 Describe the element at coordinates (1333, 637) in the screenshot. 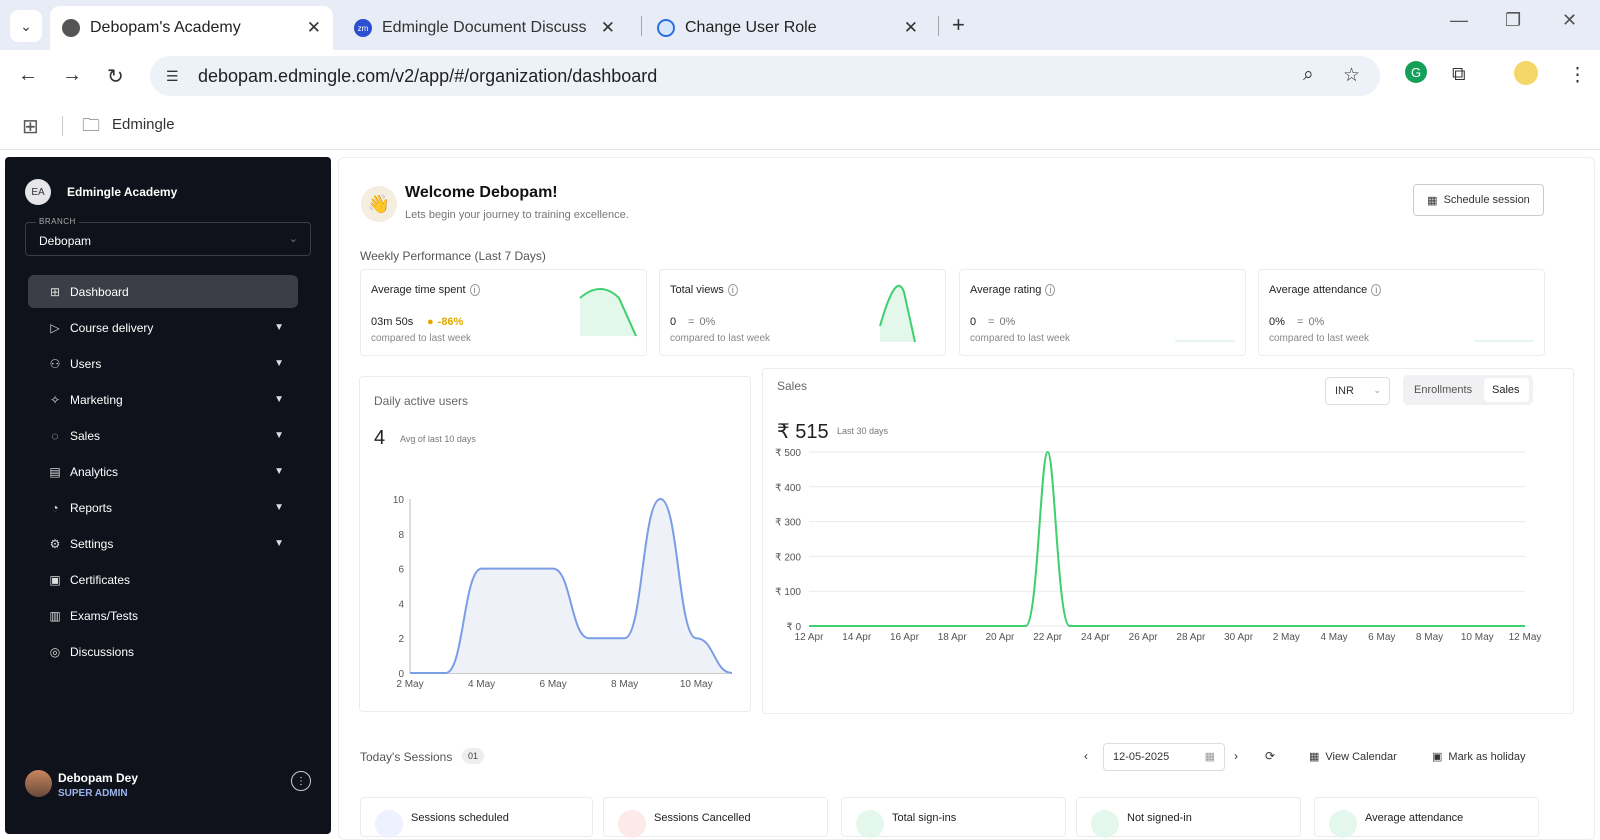

I see `x-tick-label: 4 May` at that location.